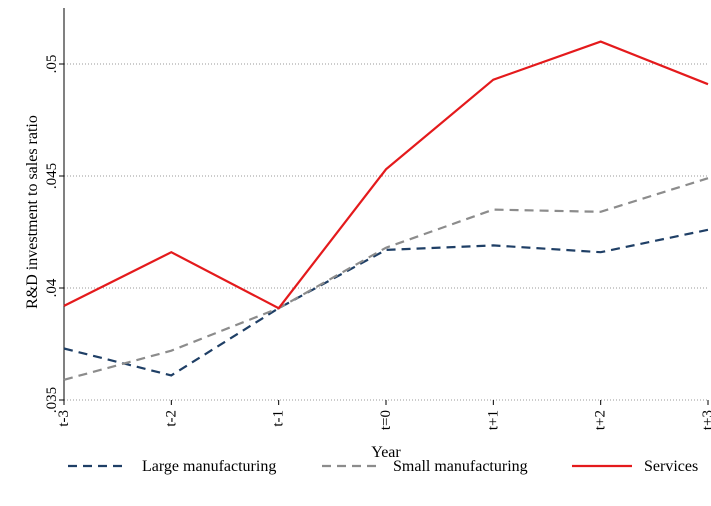 This screenshot has height=506, width=711. I want to click on y-tick-label: .04, so click(52, 287).